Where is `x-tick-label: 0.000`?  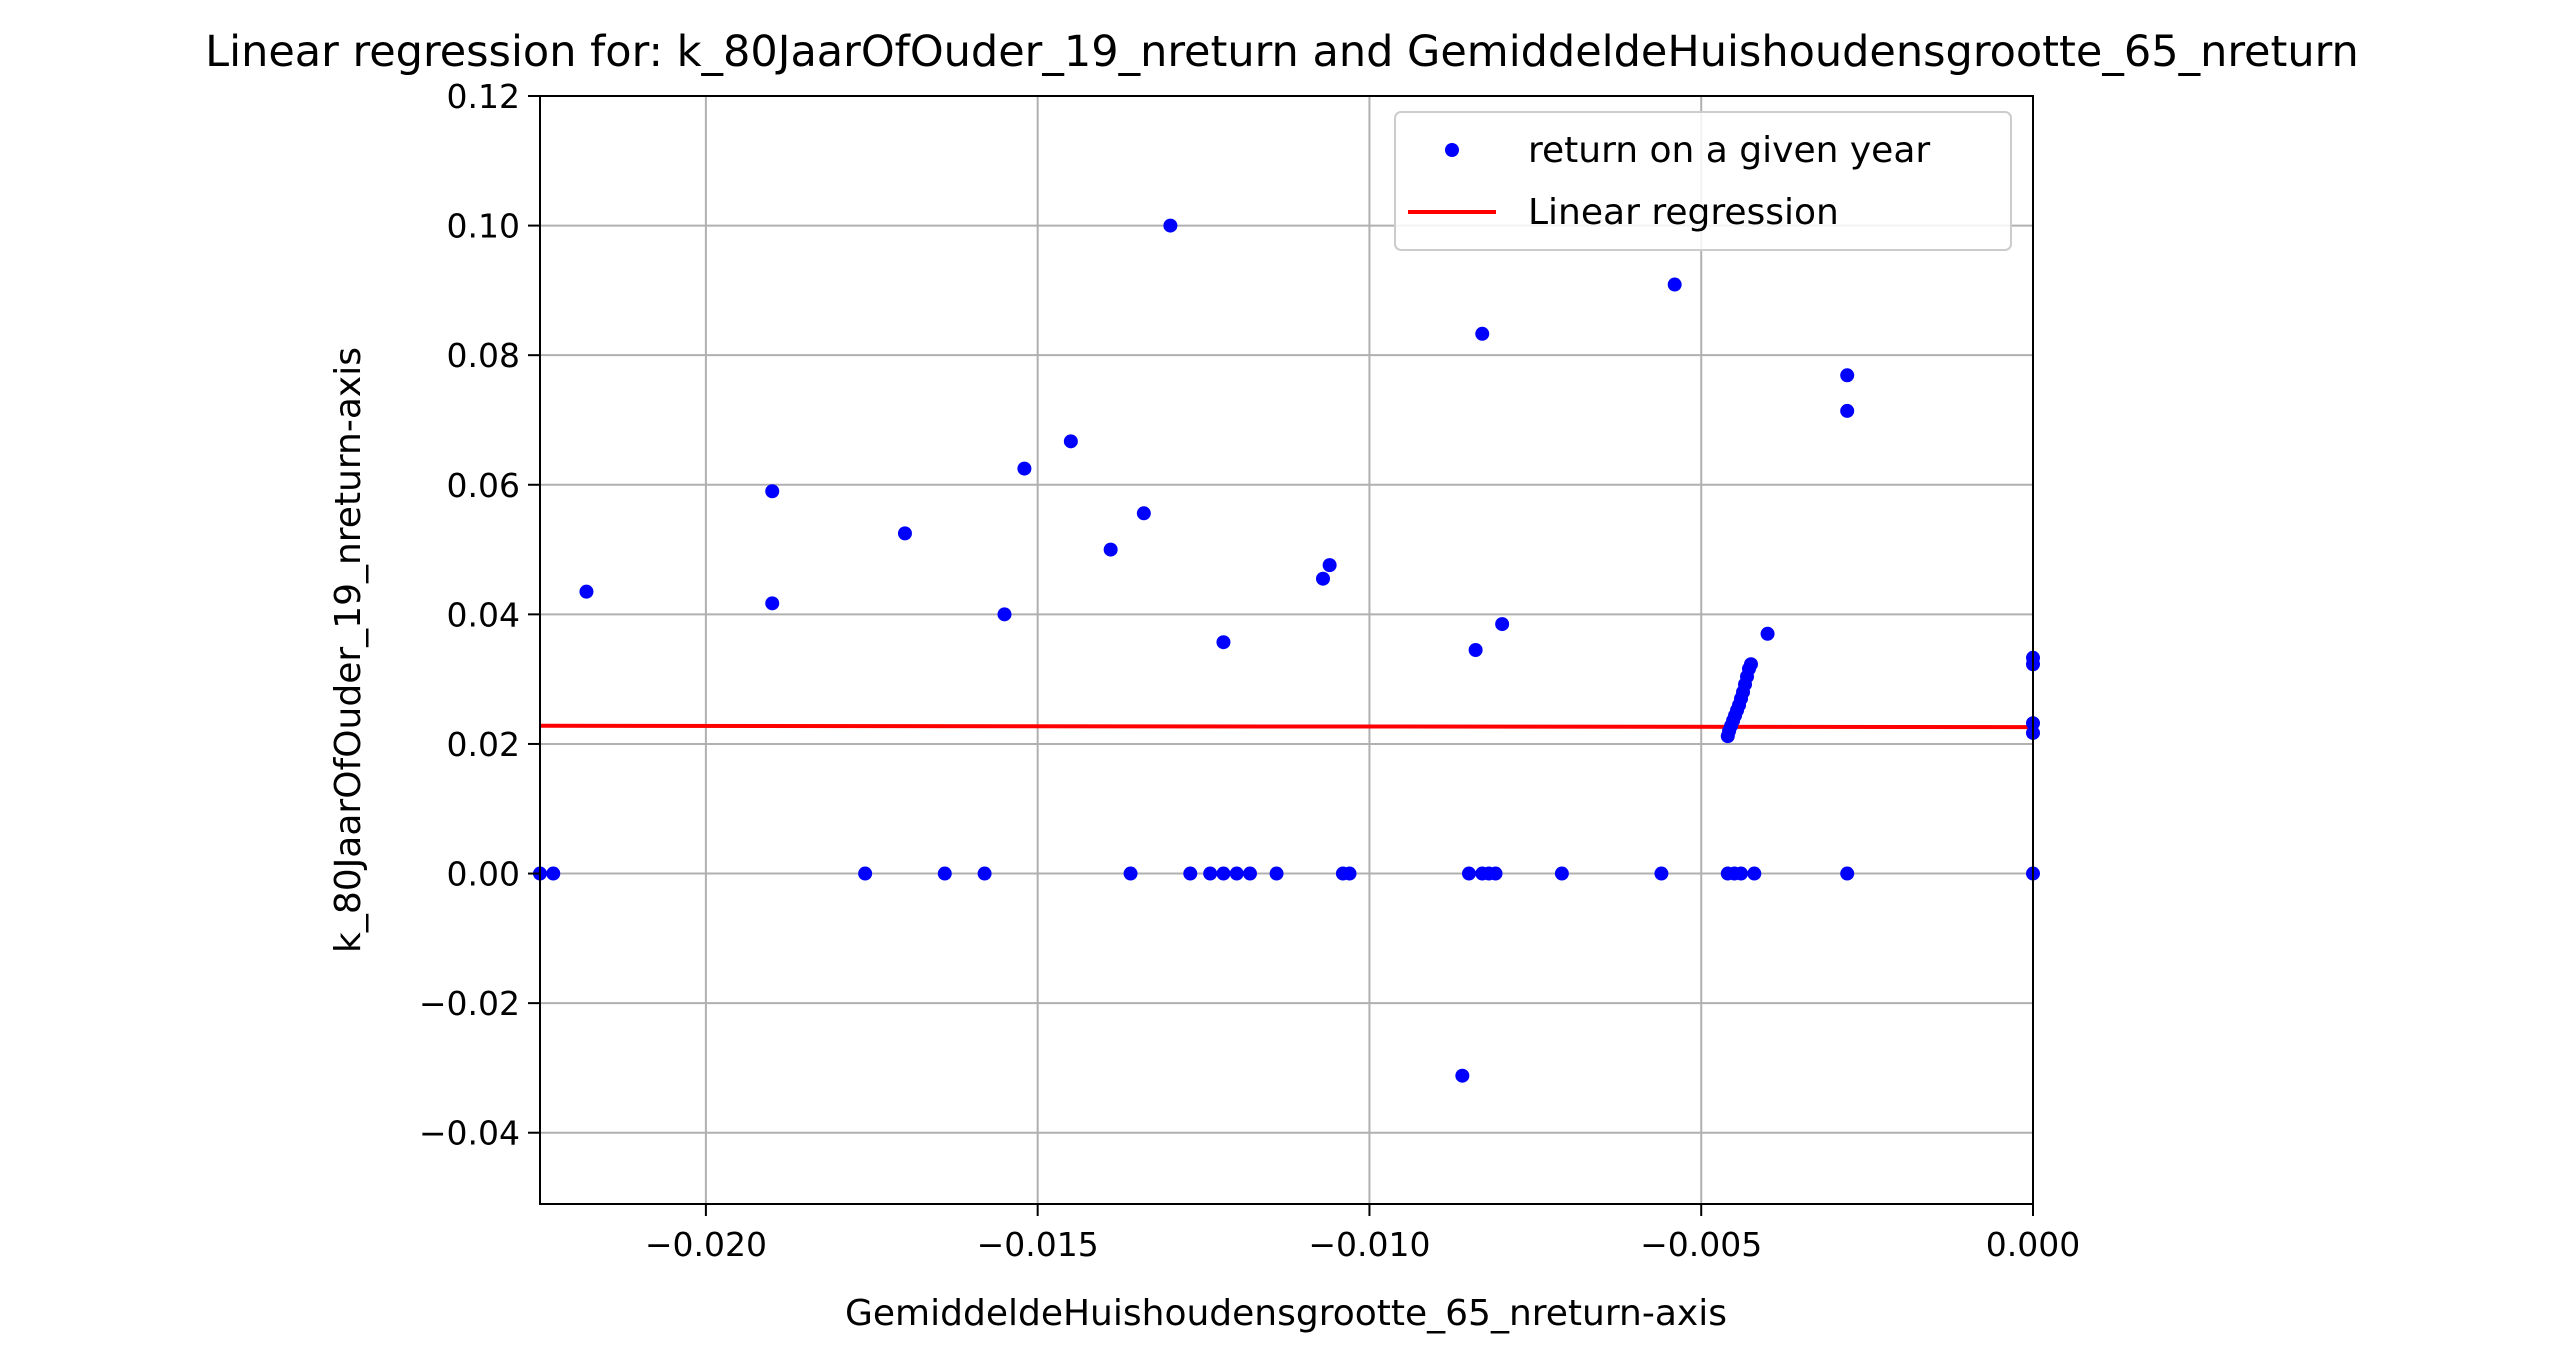
x-tick-label: 0.000 is located at coordinates (2033, 1244).